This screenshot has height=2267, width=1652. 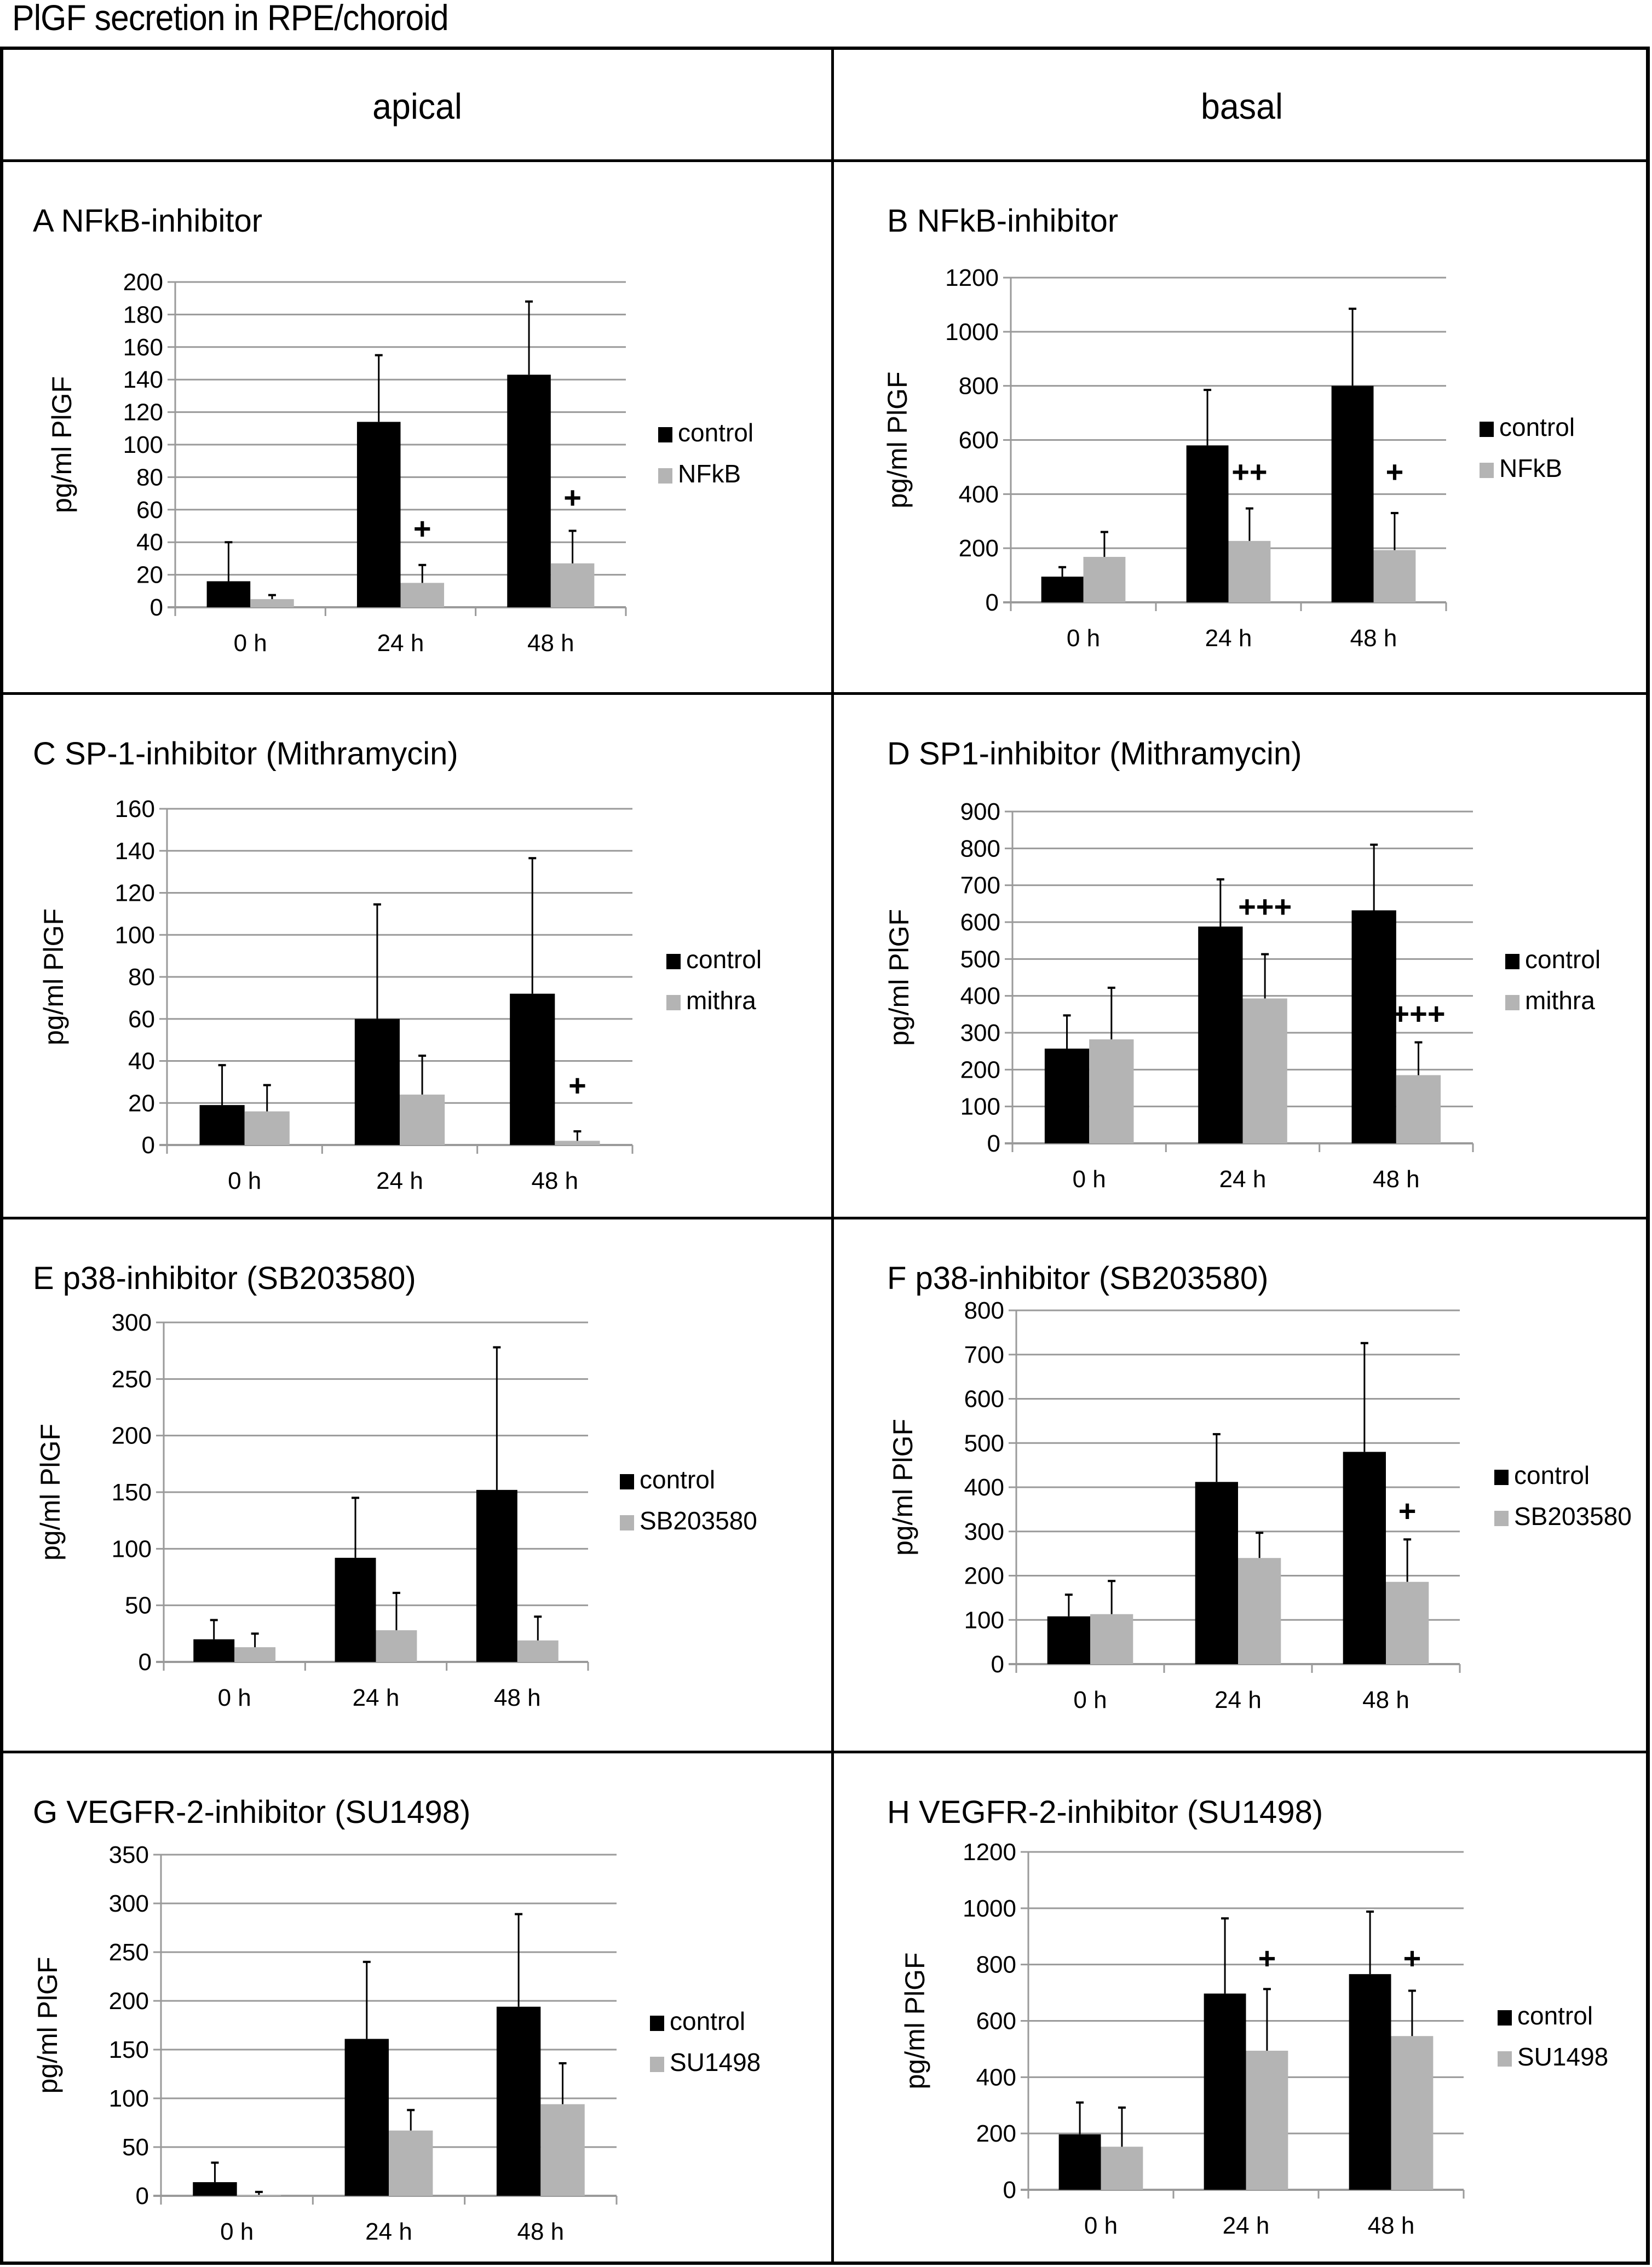 I want to click on column-header-basal: basal, so click(x=1242, y=106).